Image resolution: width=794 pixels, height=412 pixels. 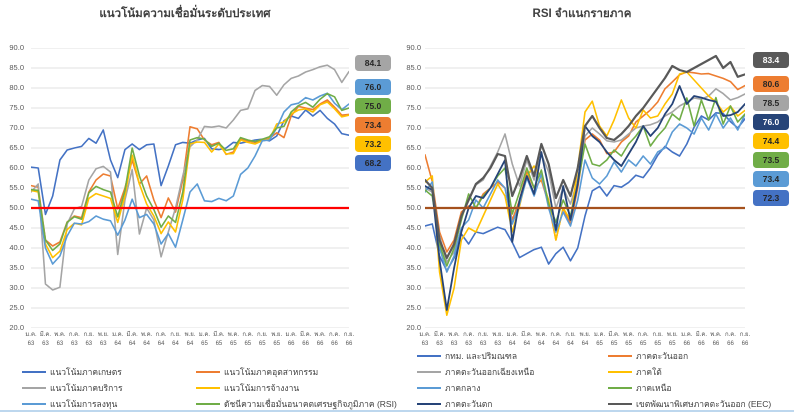 What do you see at coordinates (262, 387) in the screenshot?
I see `legend-label: แนวโน้มการจ้างงาน` at bounding box center [262, 387].